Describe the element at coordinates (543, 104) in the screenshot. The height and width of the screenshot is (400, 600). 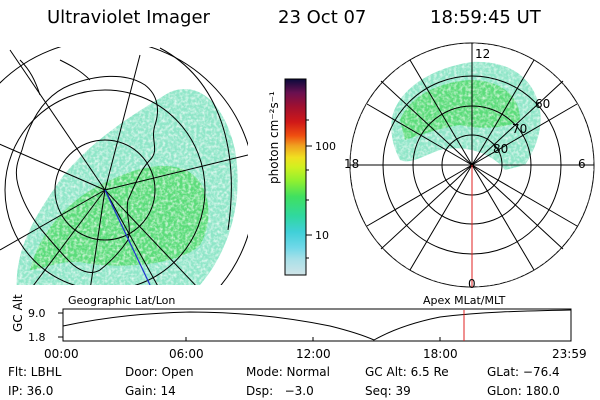
I see `mlat-label-60: 60` at that location.